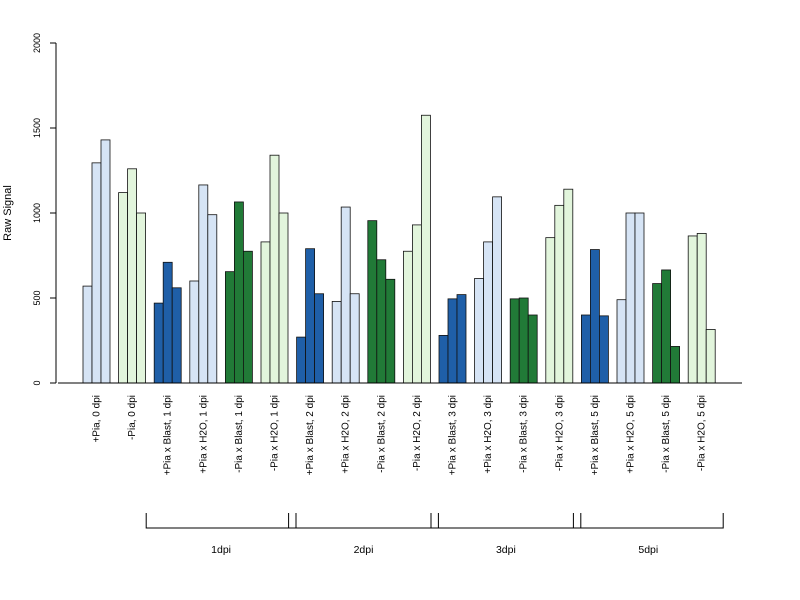 The height and width of the screenshot is (600, 800). Describe the element at coordinates (239, 434) in the screenshot. I see `x-tick-label: -Pia x Blast, 1 dpi` at that location.